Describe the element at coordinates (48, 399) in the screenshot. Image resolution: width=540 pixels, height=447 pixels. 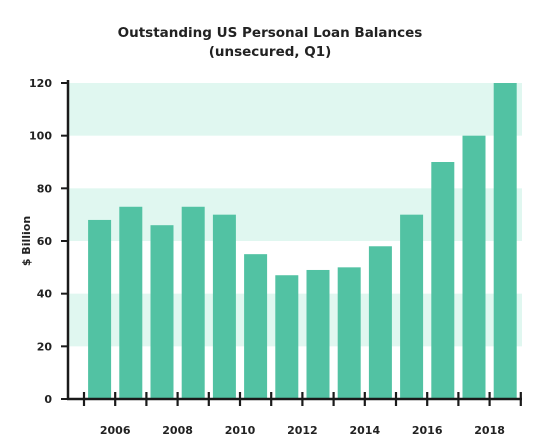
I see `y-tick-label: 0` at that location.